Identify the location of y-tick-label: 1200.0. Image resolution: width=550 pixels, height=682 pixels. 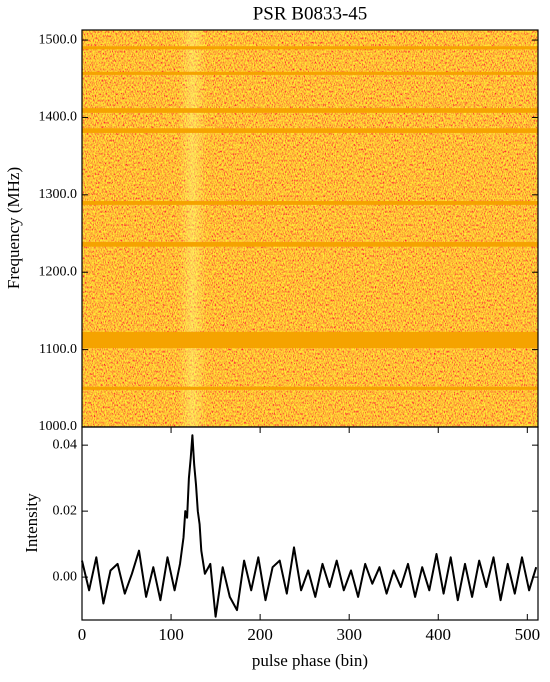
(58, 271).